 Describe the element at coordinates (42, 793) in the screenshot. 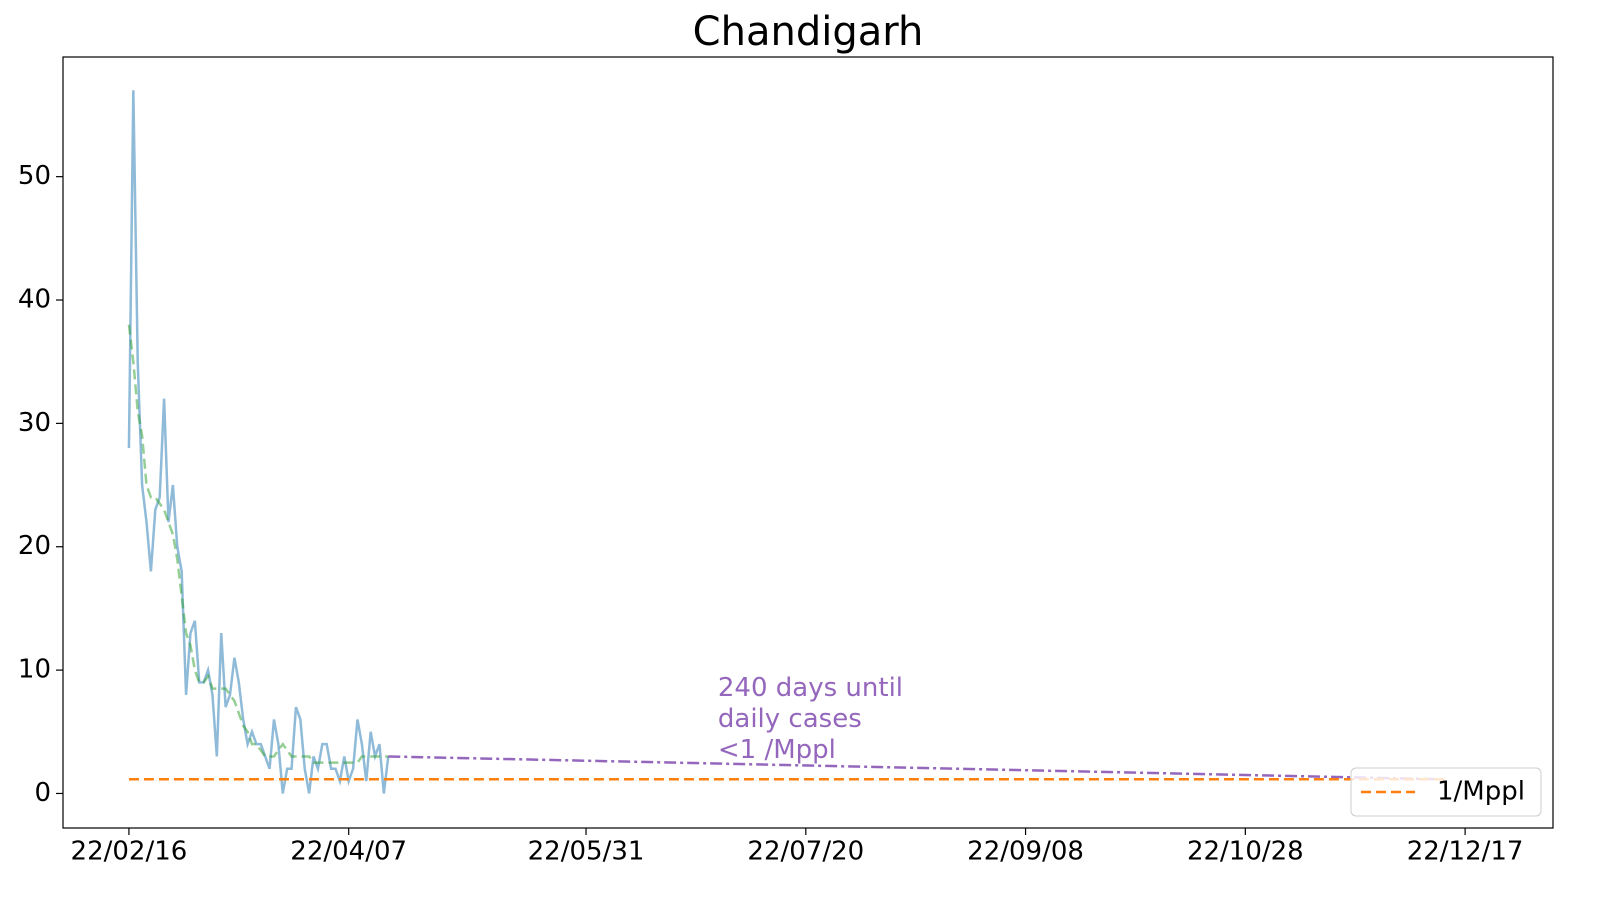

I see `y-tick-label: 0` at that location.